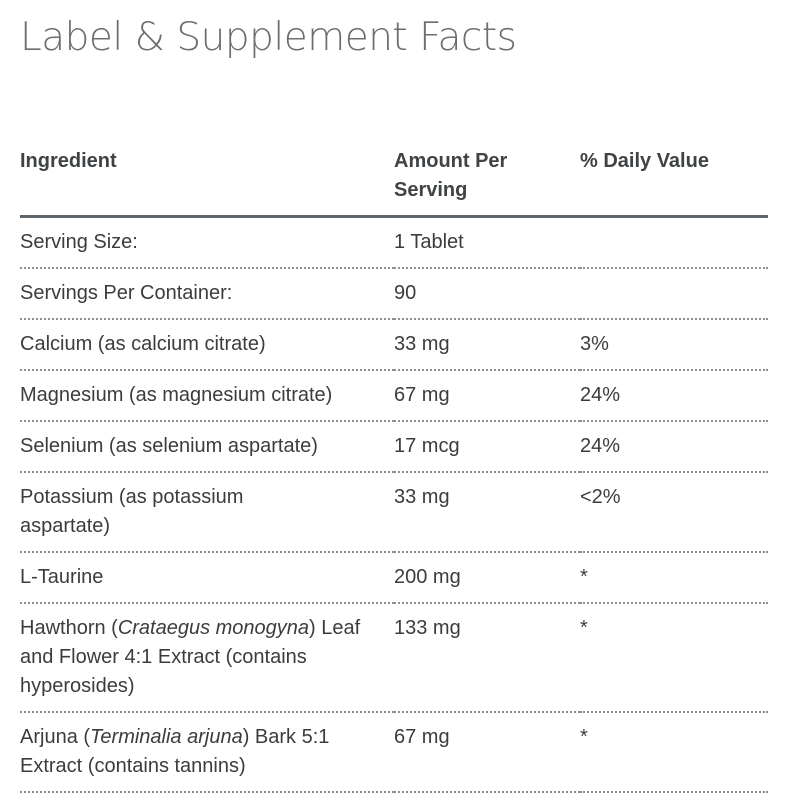 The image size is (800, 793). What do you see at coordinates (55, 737) in the screenshot?
I see `ingredient-text: Arjuna (` at bounding box center [55, 737].